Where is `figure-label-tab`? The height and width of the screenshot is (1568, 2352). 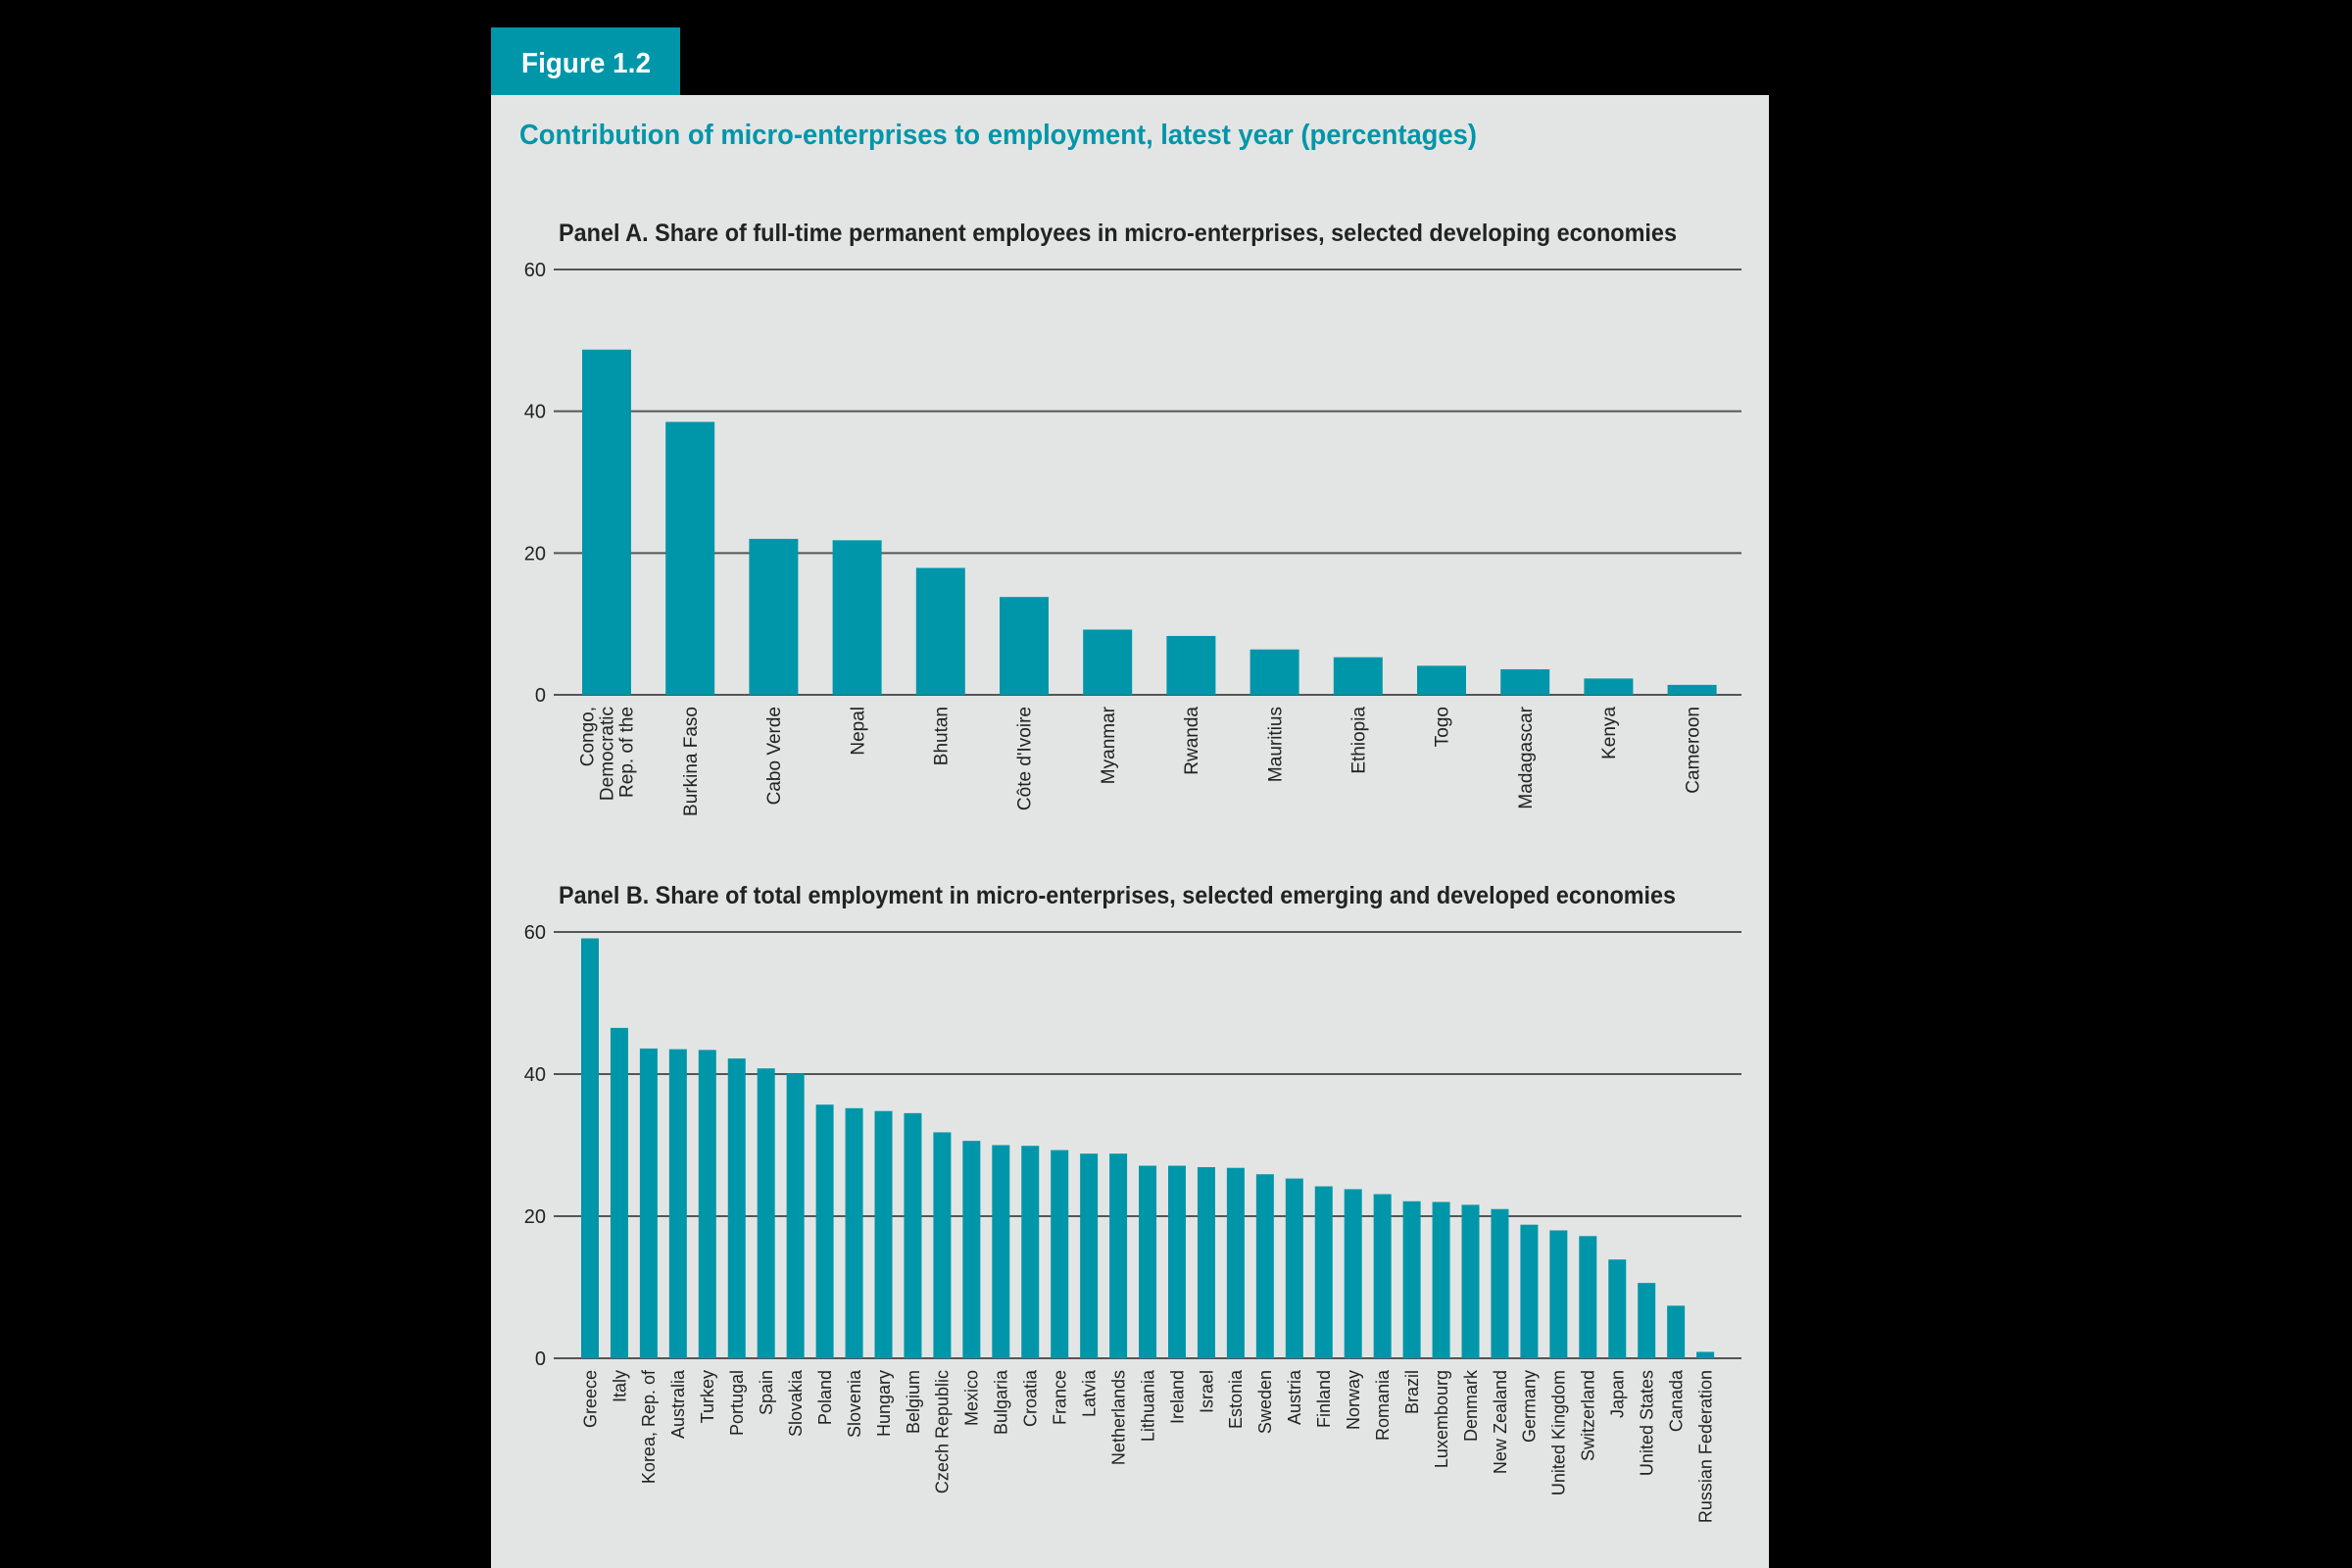 figure-label-tab is located at coordinates (585, 61).